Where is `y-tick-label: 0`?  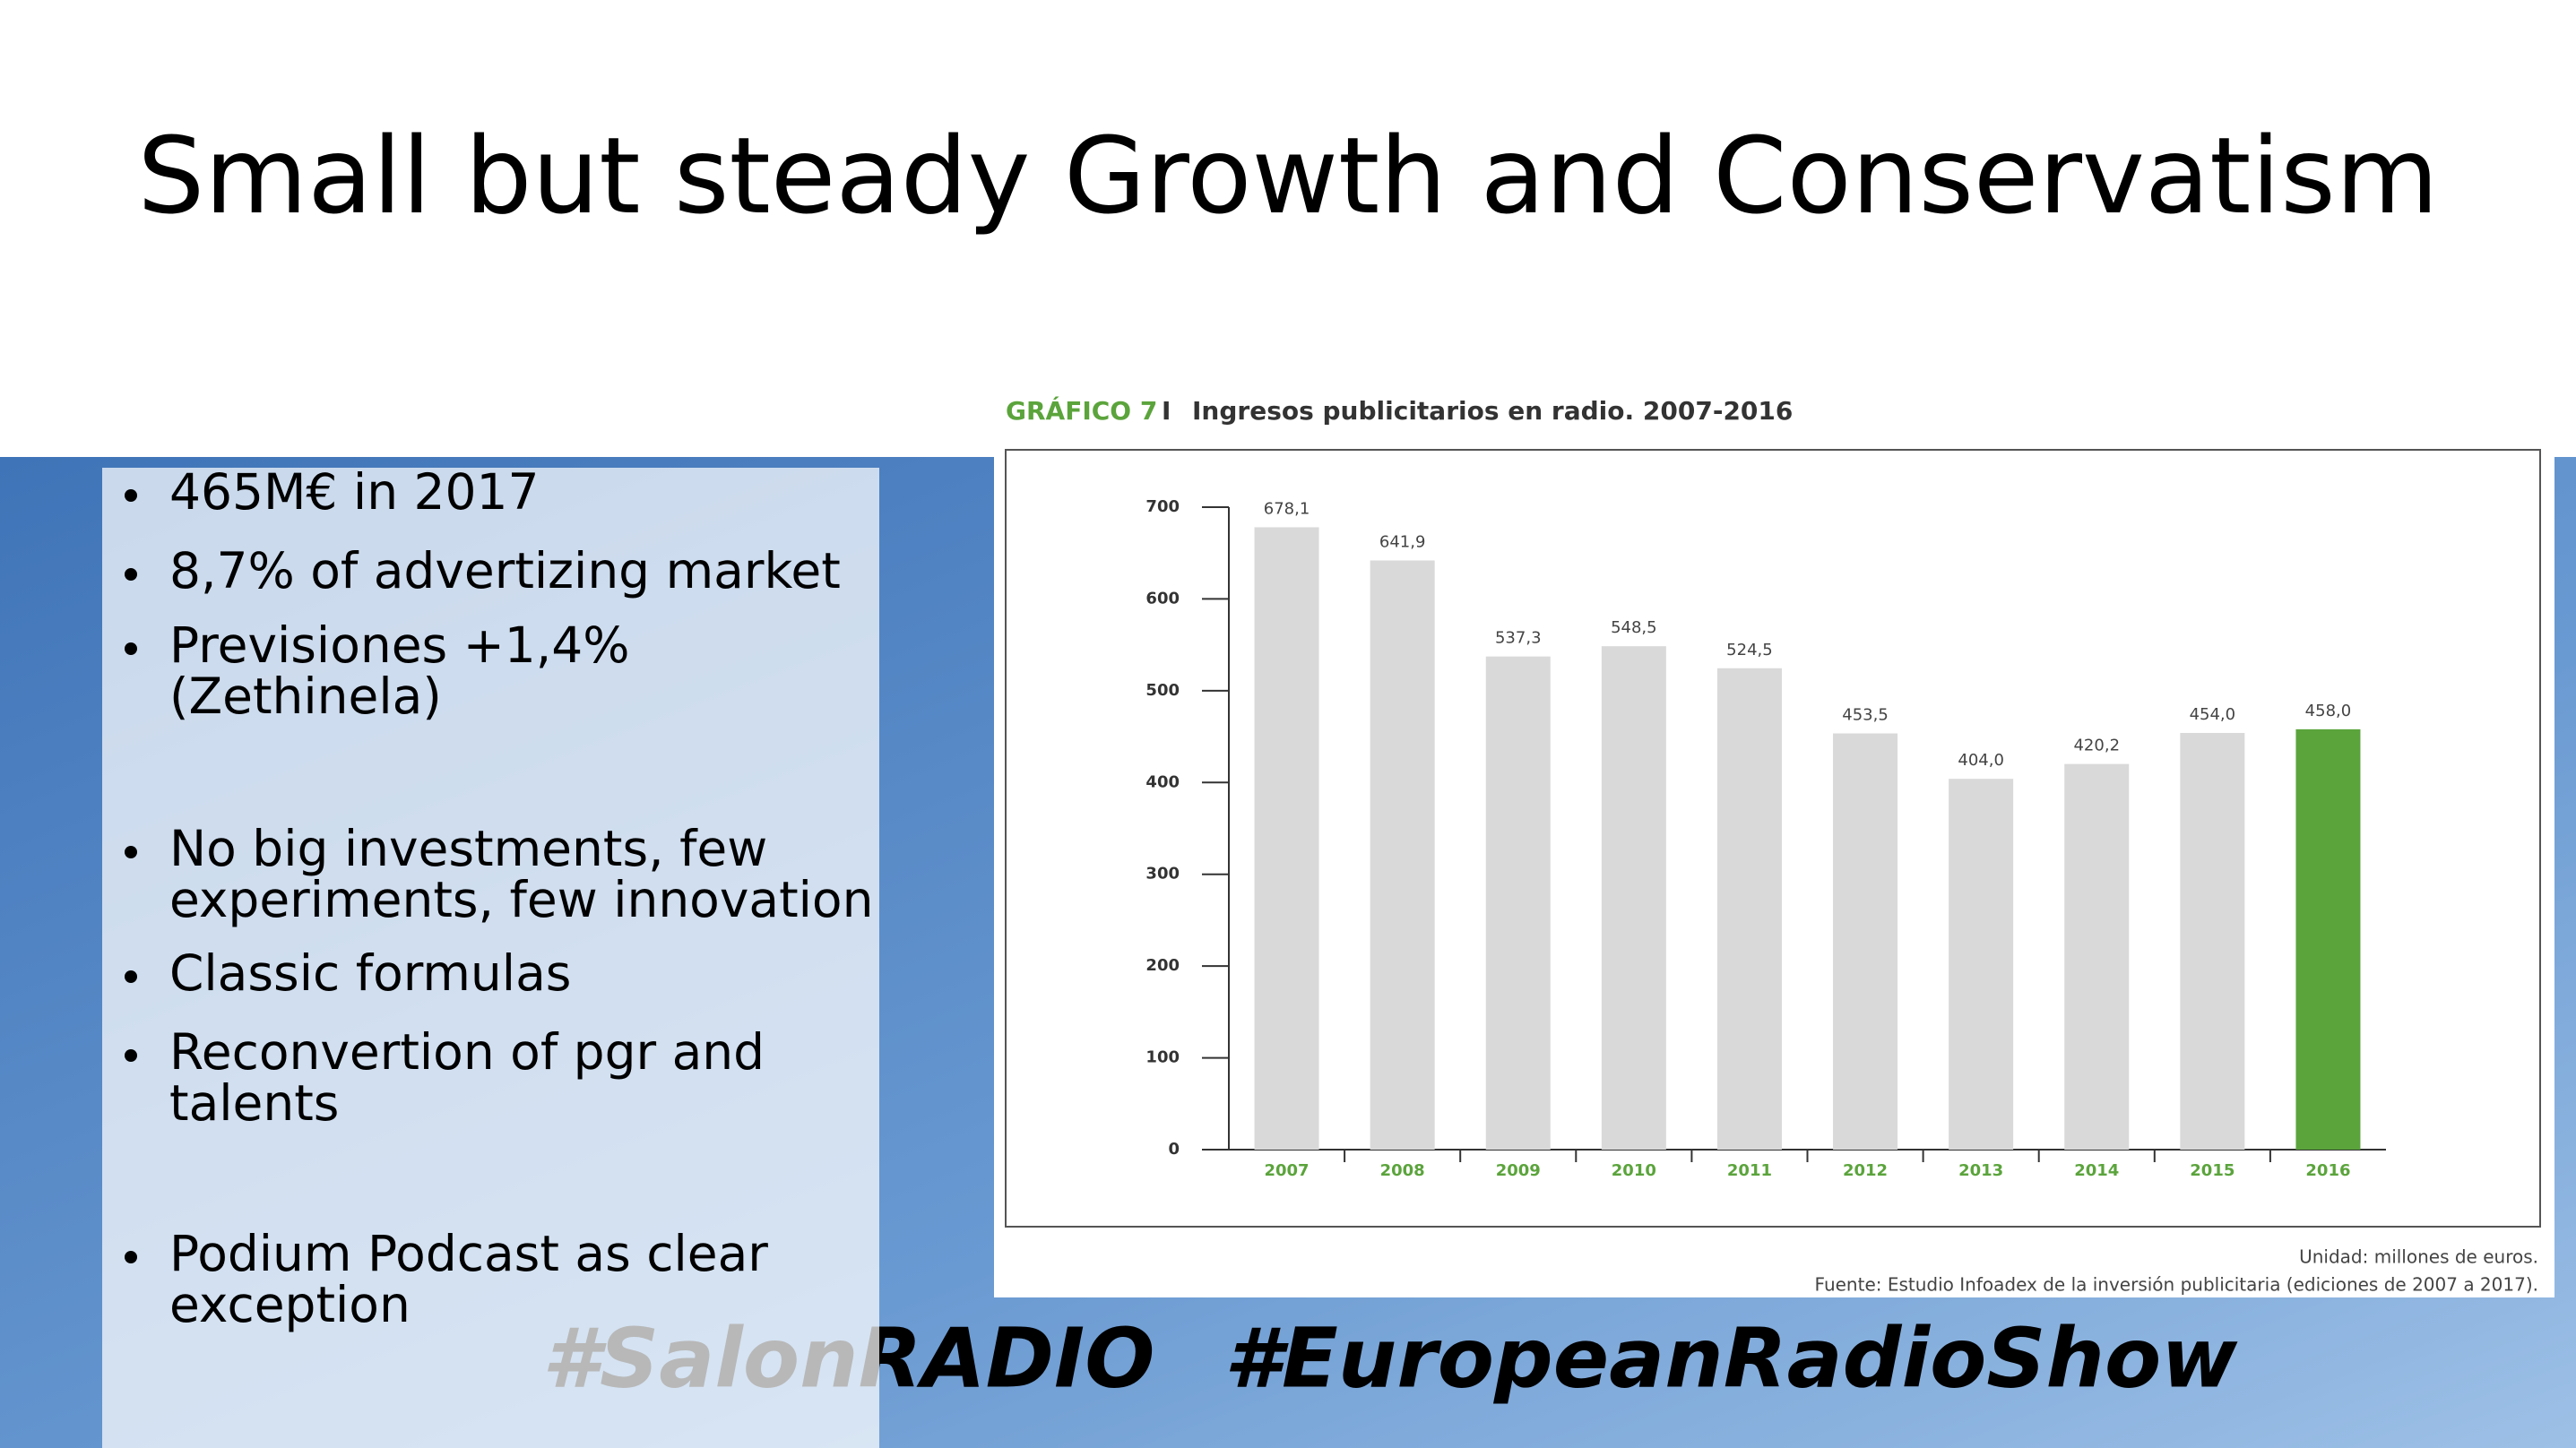
y-tick-label: 0 is located at coordinates (1174, 1150).